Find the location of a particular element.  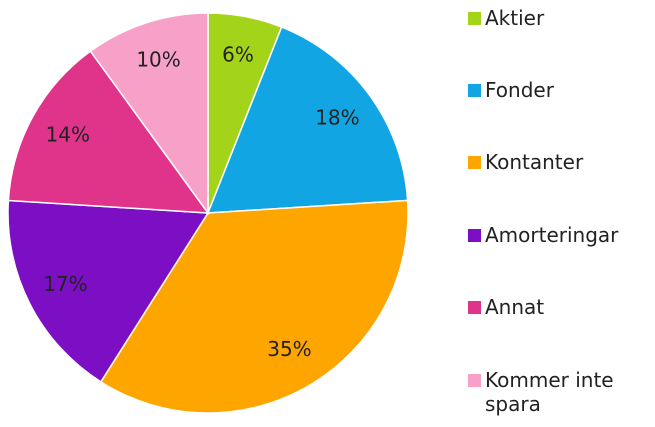

legend-item: Annat is located at coordinates (559, 307).